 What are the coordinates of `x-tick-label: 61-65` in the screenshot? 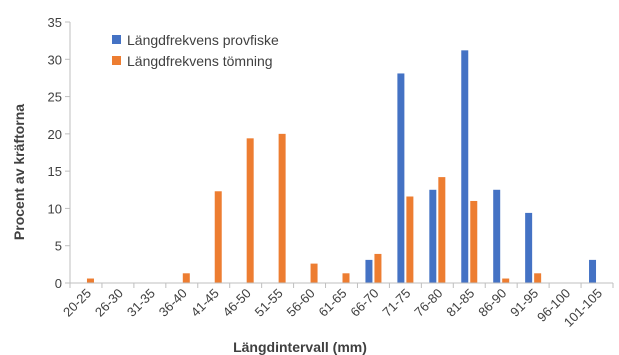 It's located at (333, 303).